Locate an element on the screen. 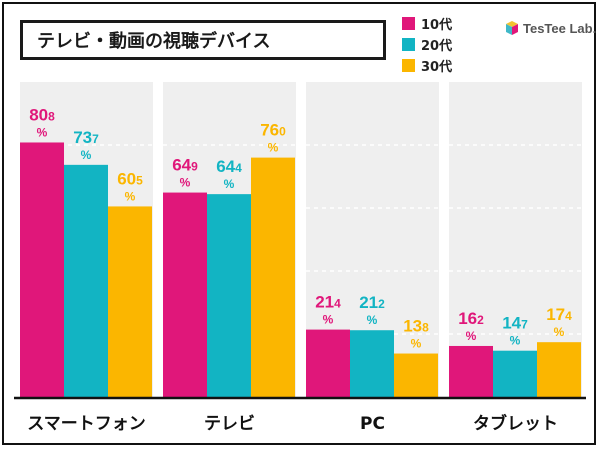 This screenshot has height=449, width=600. data-label: 174 is located at coordinates (559, 314).